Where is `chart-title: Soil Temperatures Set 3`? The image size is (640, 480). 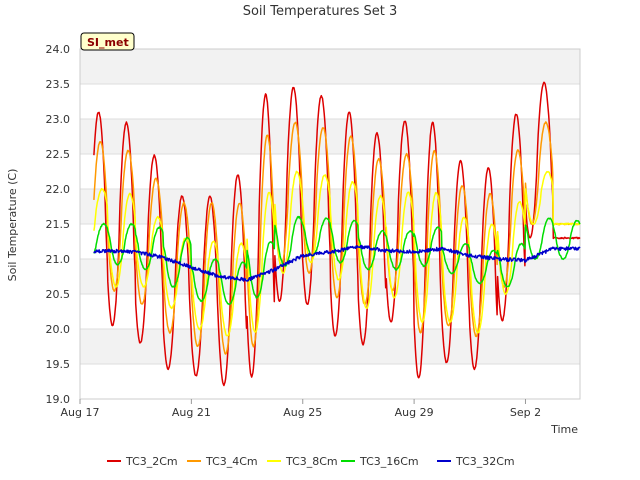
chart-title: Soil Temperatures Set 3 is located at coordinates (320, 11).